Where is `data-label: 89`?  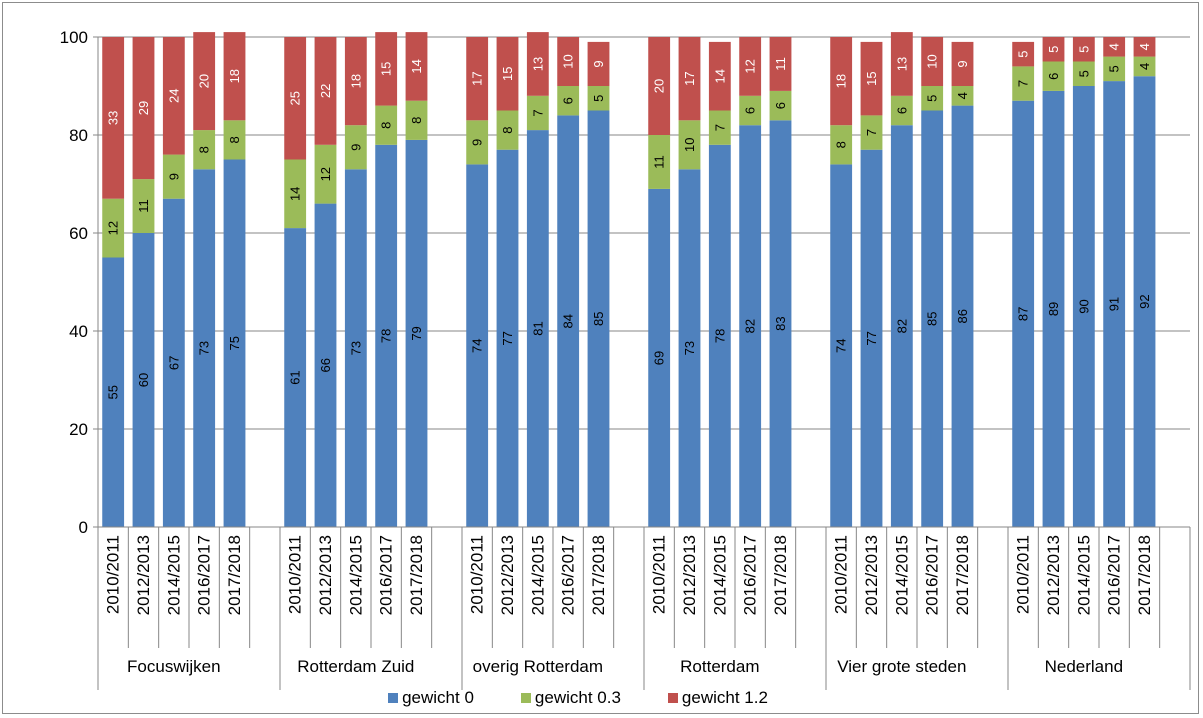
data-label: 89 is located at coordinates (1053, 309).